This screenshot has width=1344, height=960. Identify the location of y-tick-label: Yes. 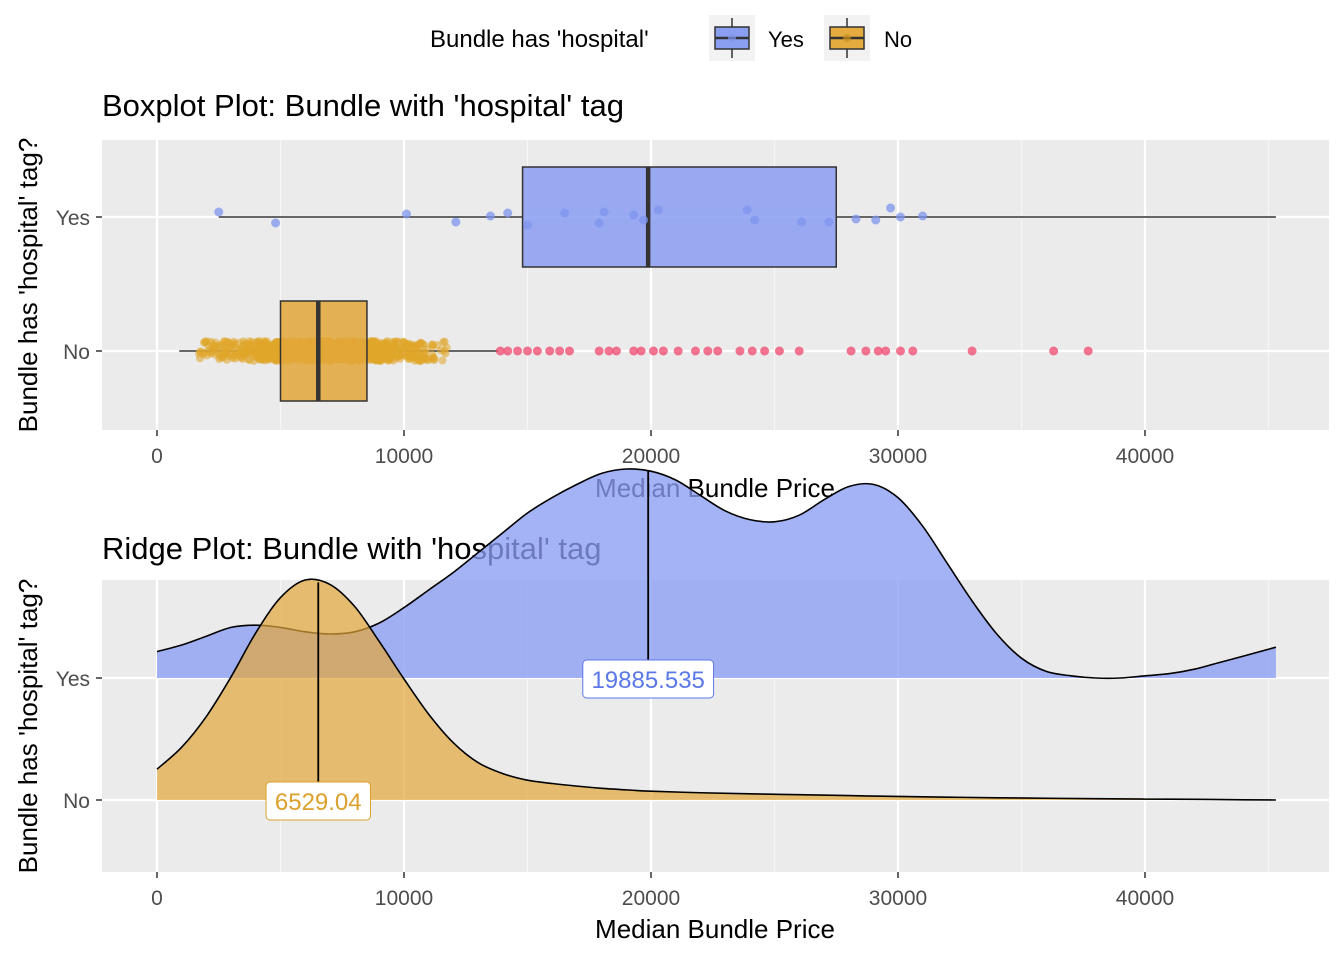
(73, 679).